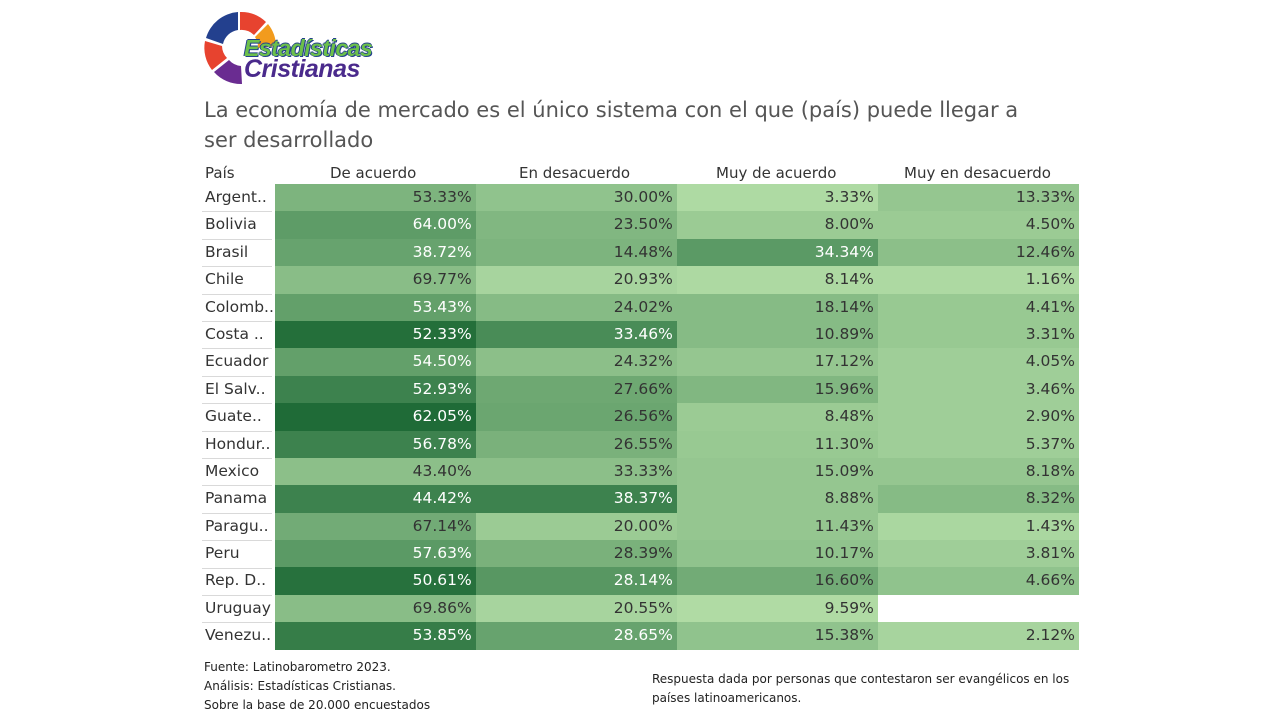  What do you see at coordinates (302, 69) in the screenshot?
I see `logo-line2: Cristianas` at bounding box center [302, 69].